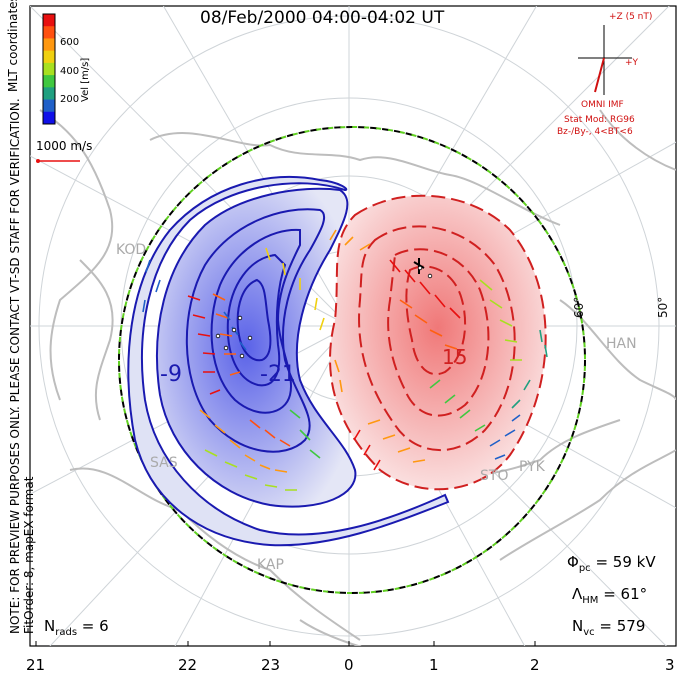 Image resolution: width=680 pixels, height=674 pixels. Describe the element at coordinates (621, 344) in the screenshot. I see `station-han: HAN` at that location.